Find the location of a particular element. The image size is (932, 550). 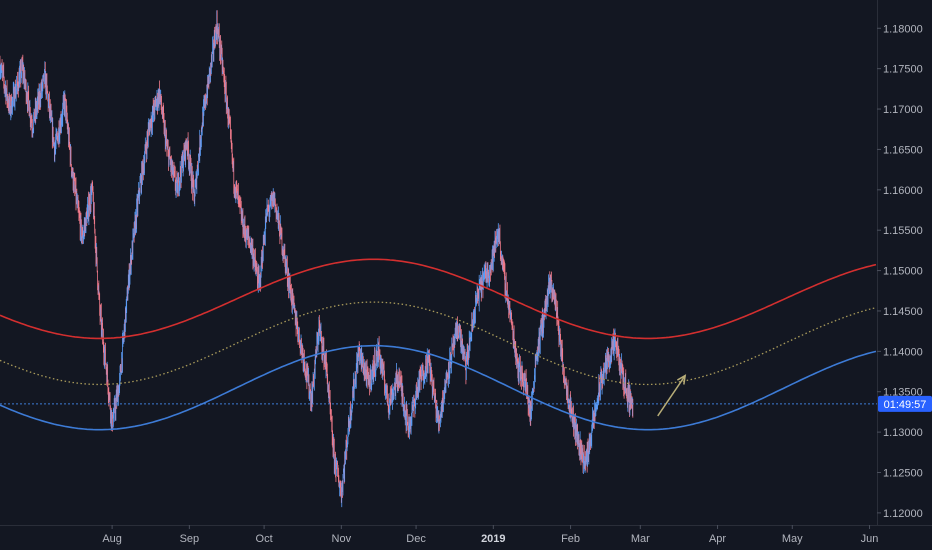

x-tick-label: Sep is located at coordinates (190, 539).